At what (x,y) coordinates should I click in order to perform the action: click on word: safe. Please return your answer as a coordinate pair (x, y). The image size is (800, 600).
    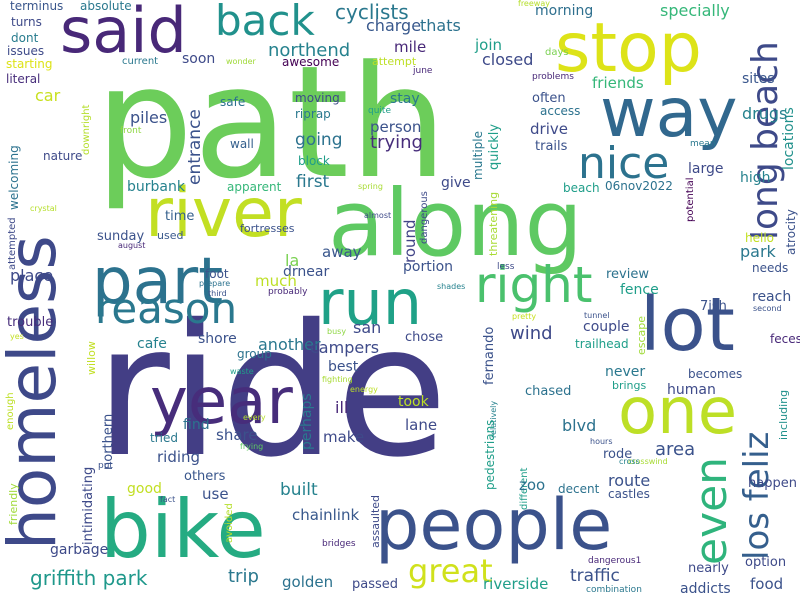
    Looking at the image, I should click on (233, 102).